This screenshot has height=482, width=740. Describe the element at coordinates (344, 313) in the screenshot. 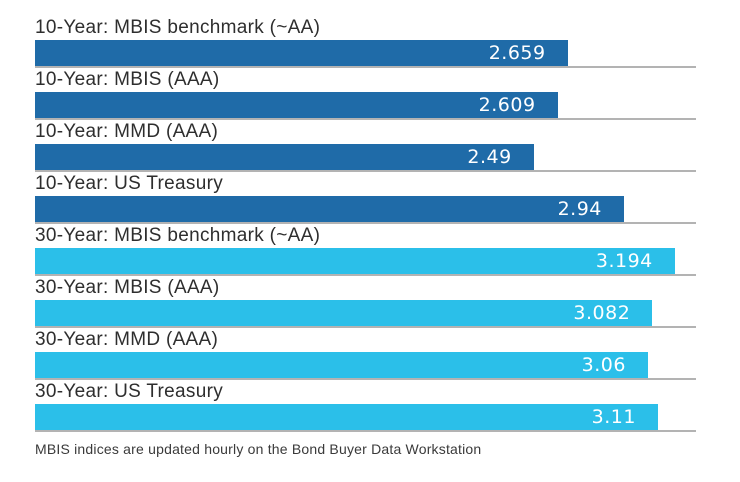

I see `bar: 3.082` at that location.